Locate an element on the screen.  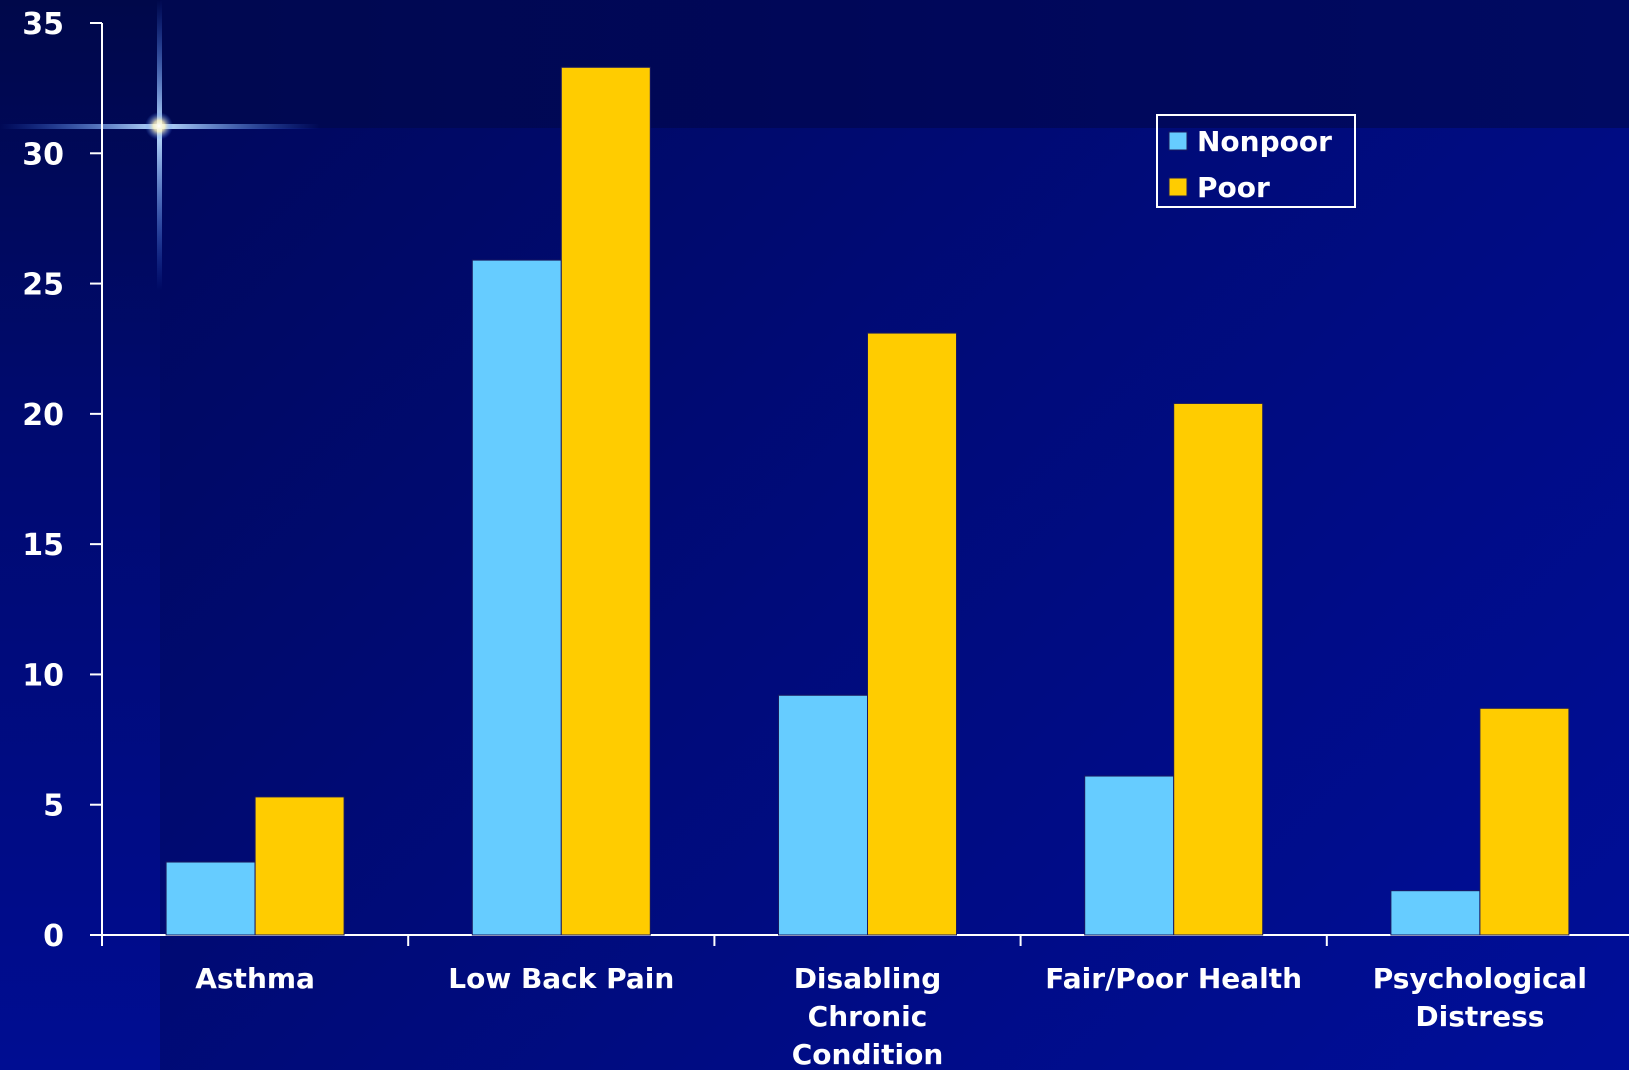
decorative-sparkle is located at coordinates (160, 145).